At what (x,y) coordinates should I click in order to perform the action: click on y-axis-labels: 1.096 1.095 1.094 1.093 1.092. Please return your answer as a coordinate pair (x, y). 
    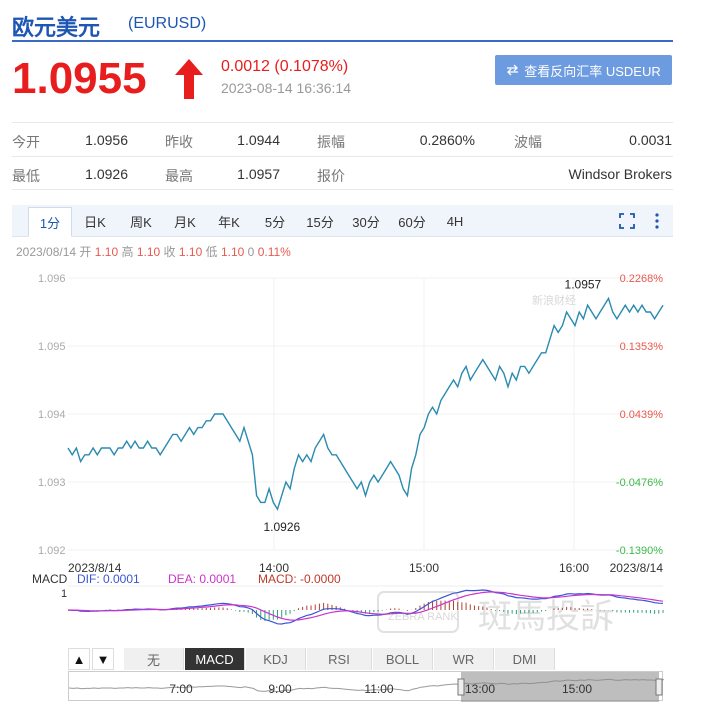
    Looking at the image, I should click on (52, 415).